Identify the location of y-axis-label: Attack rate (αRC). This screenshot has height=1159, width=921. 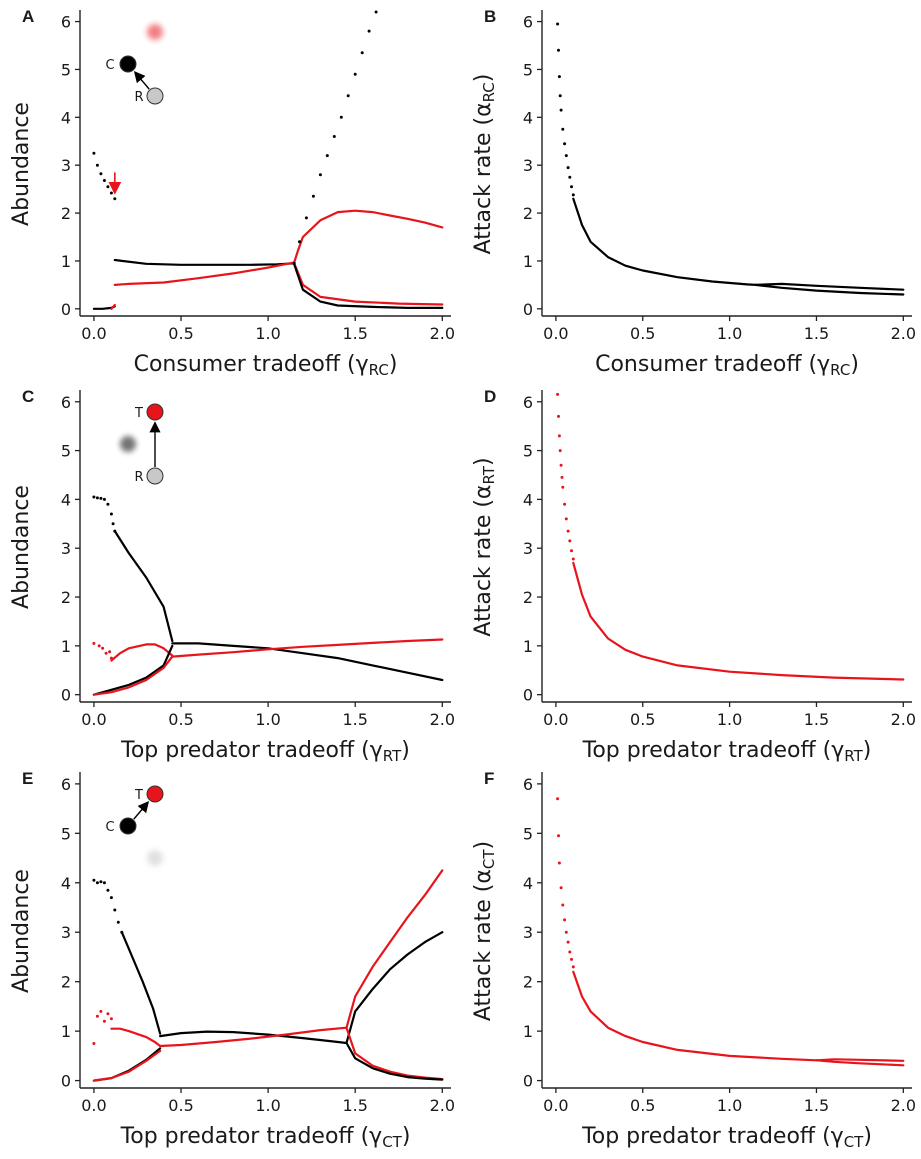
(484, 164).